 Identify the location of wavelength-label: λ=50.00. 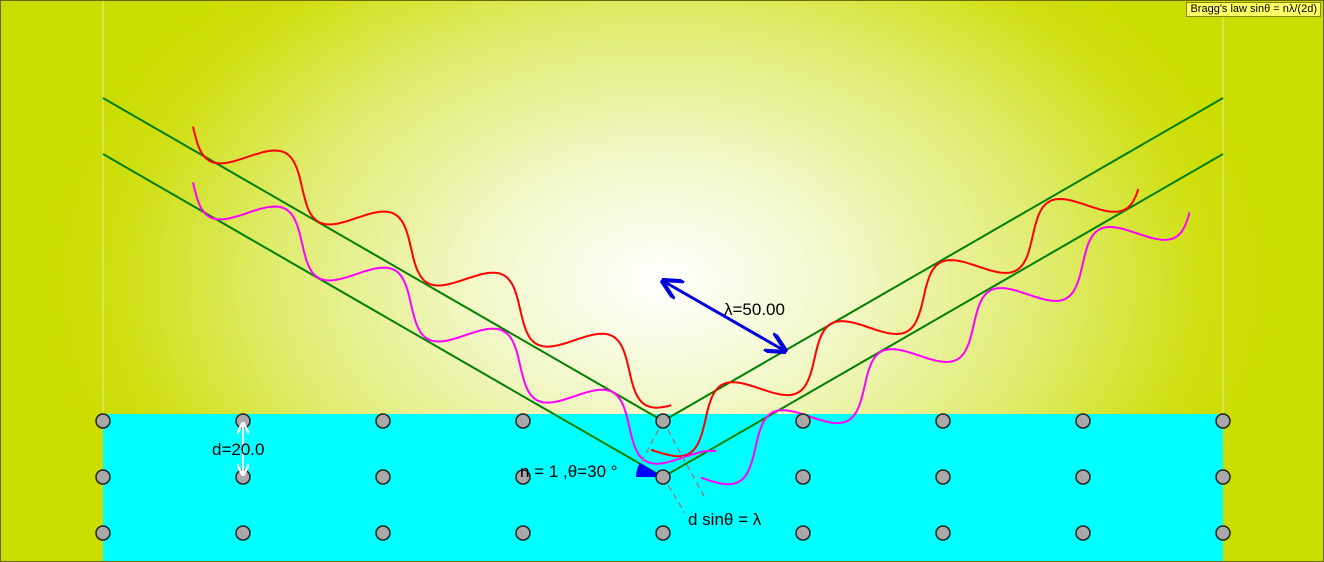
(754, 309).